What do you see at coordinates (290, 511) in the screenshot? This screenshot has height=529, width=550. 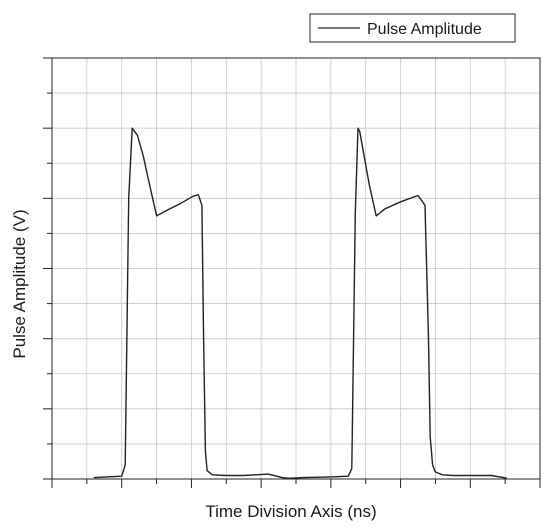 I see `x-axis-label: Time Division Axis (ns)` at bounding box center [290, 511].